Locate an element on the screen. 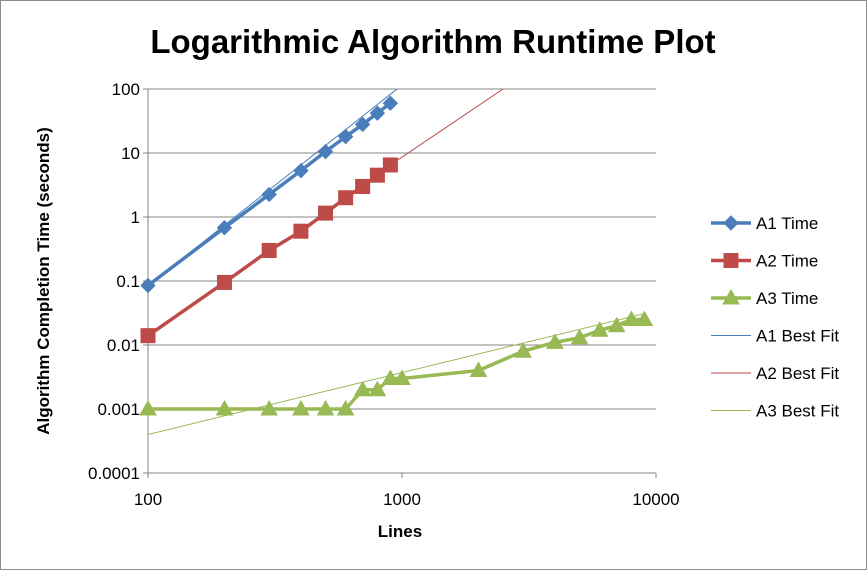 The height and width of the screenshot is (570, 867). a1-time-series is located at coordinates (269, 194).